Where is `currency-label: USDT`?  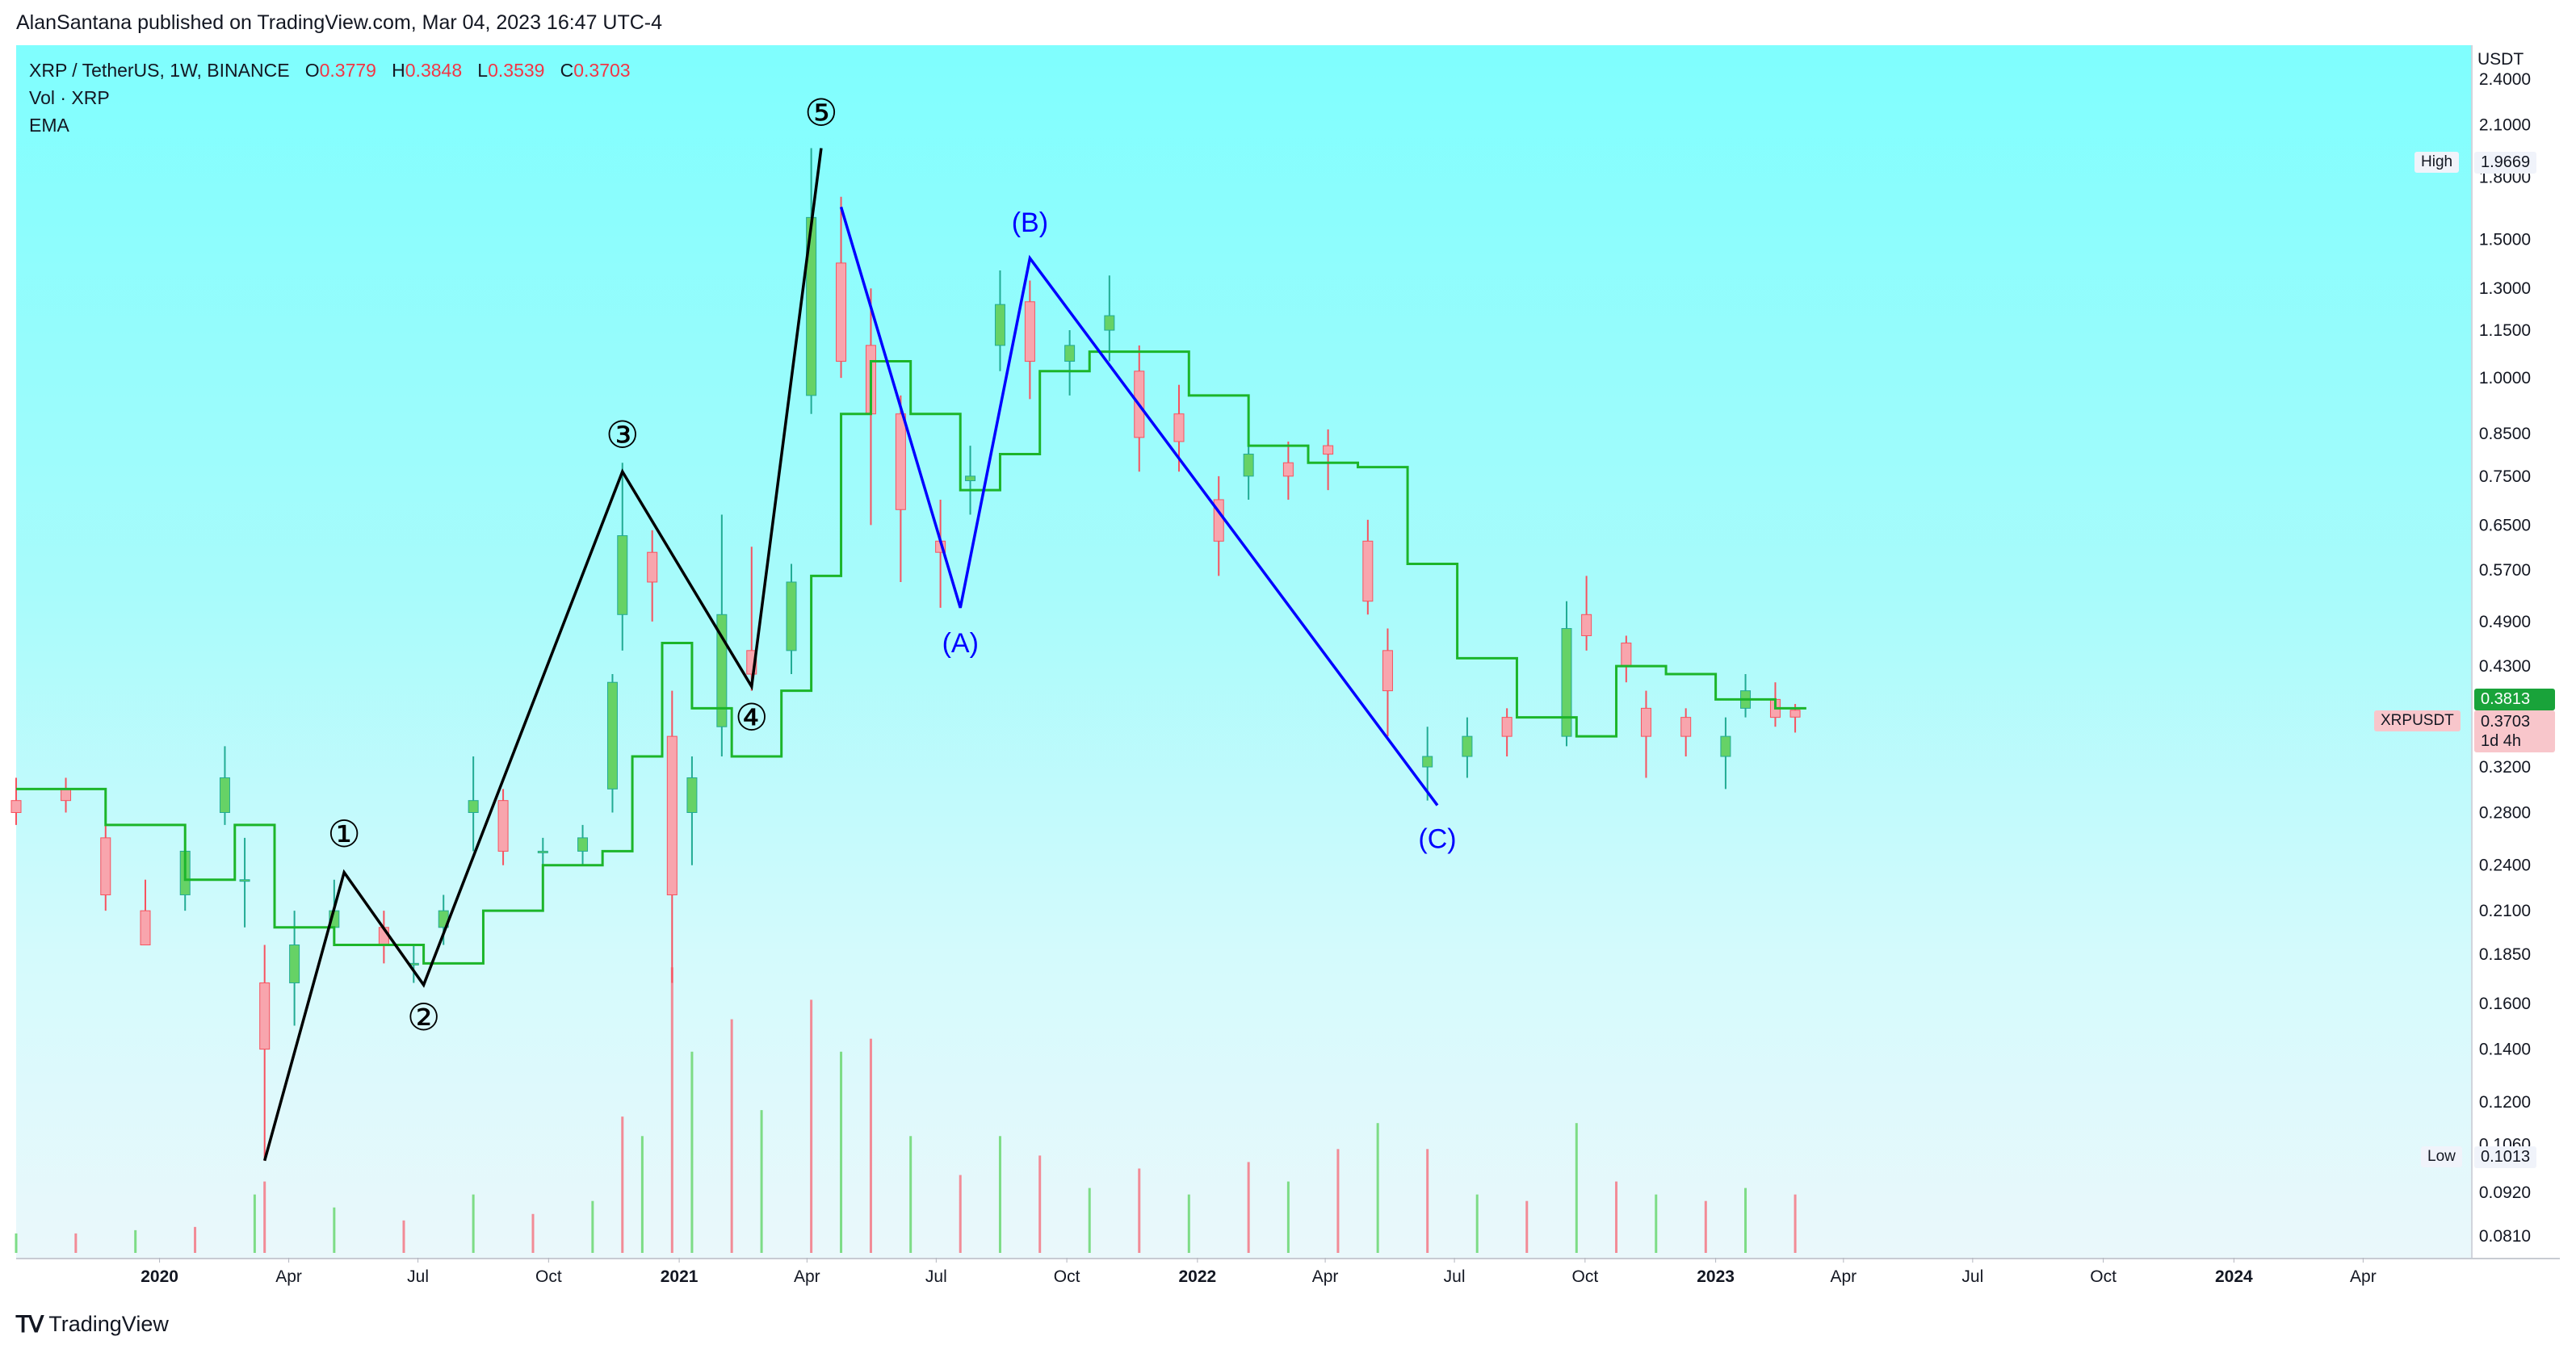 currency-label: USDT is located at coordinates (2500, 59).